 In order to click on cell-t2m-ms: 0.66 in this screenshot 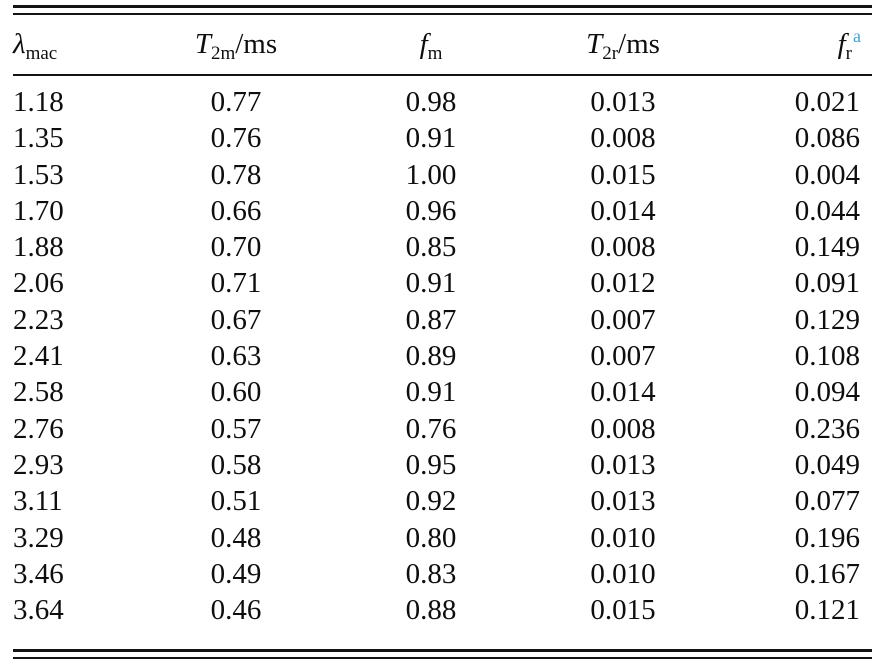, I will do `click(236, 210)`.